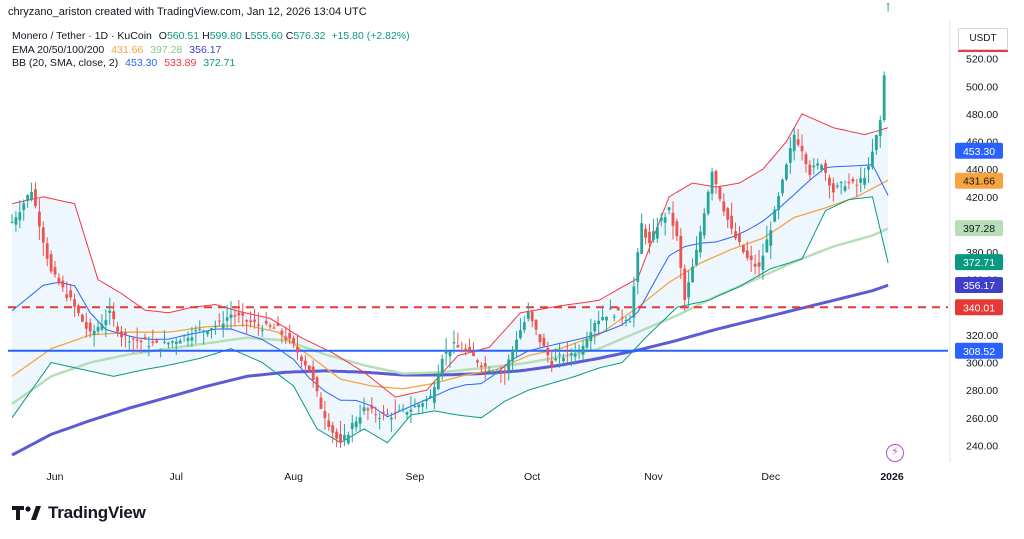 Image resolution: width=1024 pixels, height=539 pixels. What do you see at coordinates (979, 352) in the screenshot?
I see `price-badge-label: 308.52` at bounding box center [979, 352].